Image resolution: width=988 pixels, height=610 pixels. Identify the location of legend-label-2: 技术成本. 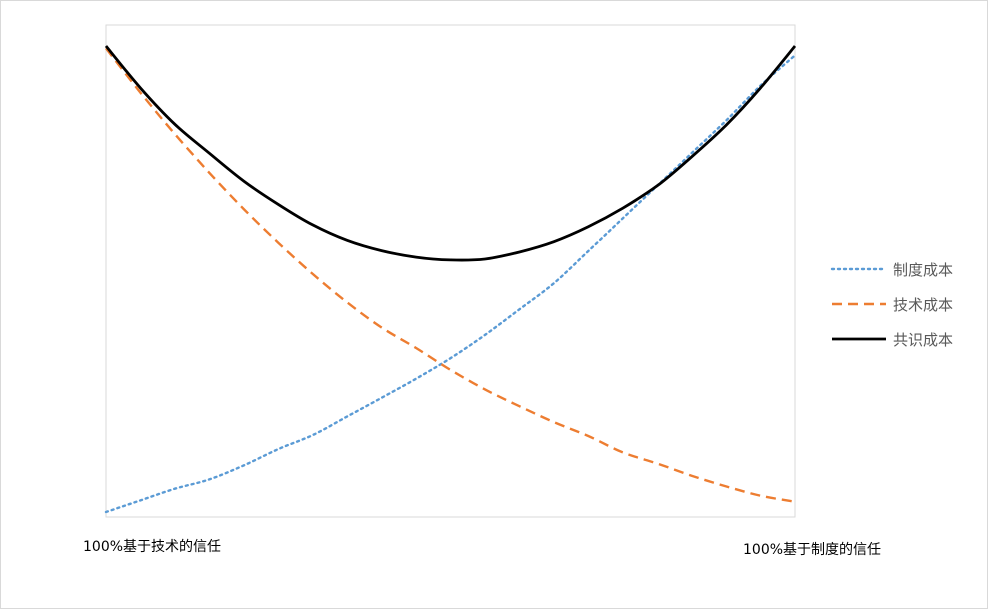
(923, 305).